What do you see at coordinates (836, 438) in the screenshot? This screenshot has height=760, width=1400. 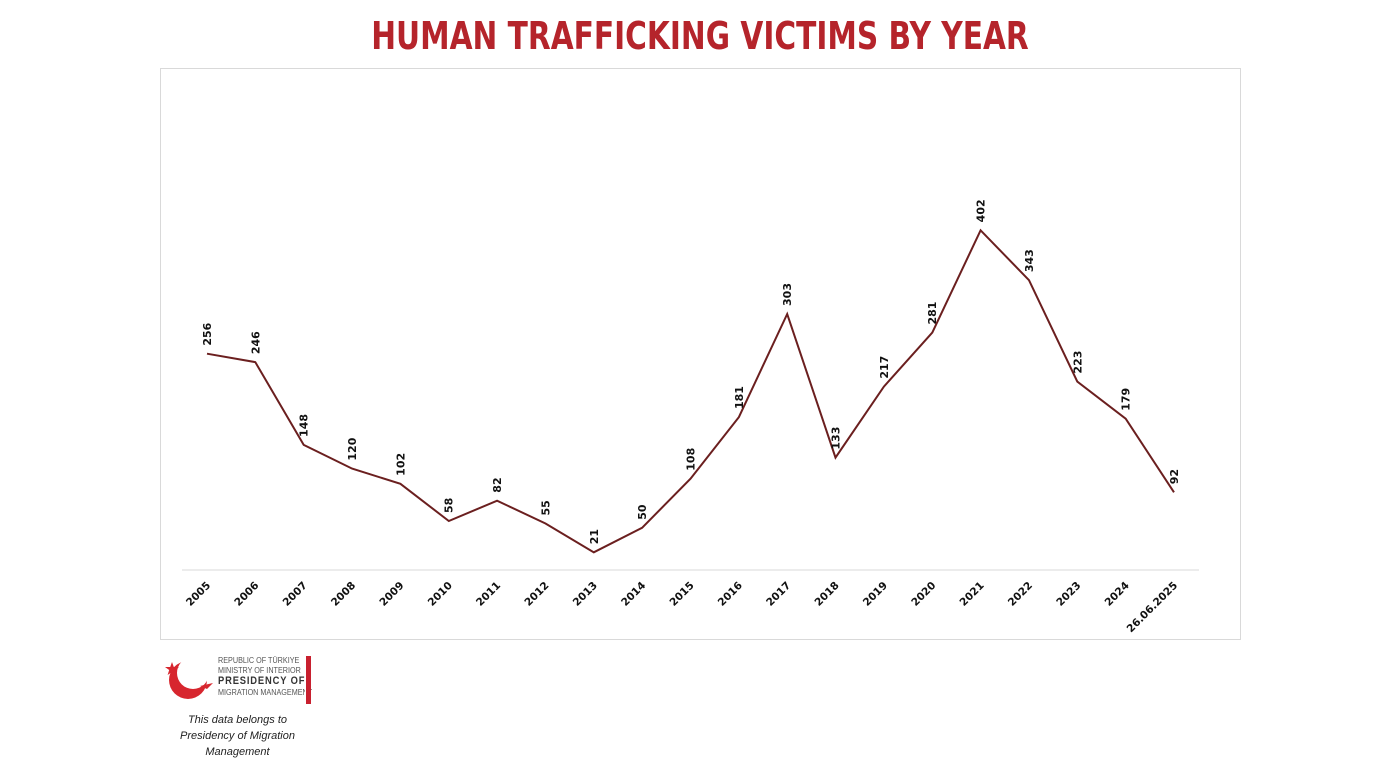 I see `data-label: 133` at bounding box center [836, 438].